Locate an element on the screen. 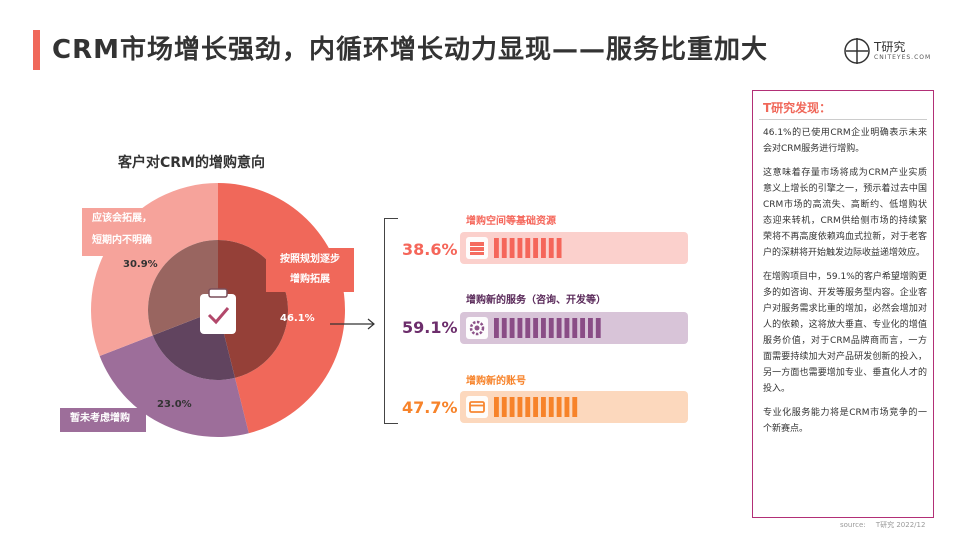 The width and height of the screenshot is (960, 540). pie-label-unsure-line2: 短期内不明确 is located at coordinates (122, 240).